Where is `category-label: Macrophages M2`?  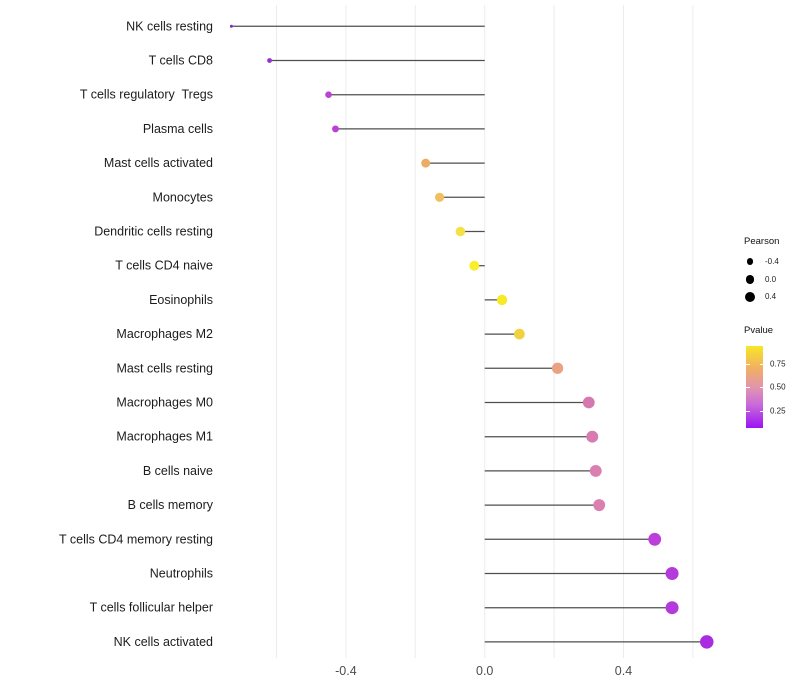
category-label: Macrophages M2 is located at coordinates (164, 334).